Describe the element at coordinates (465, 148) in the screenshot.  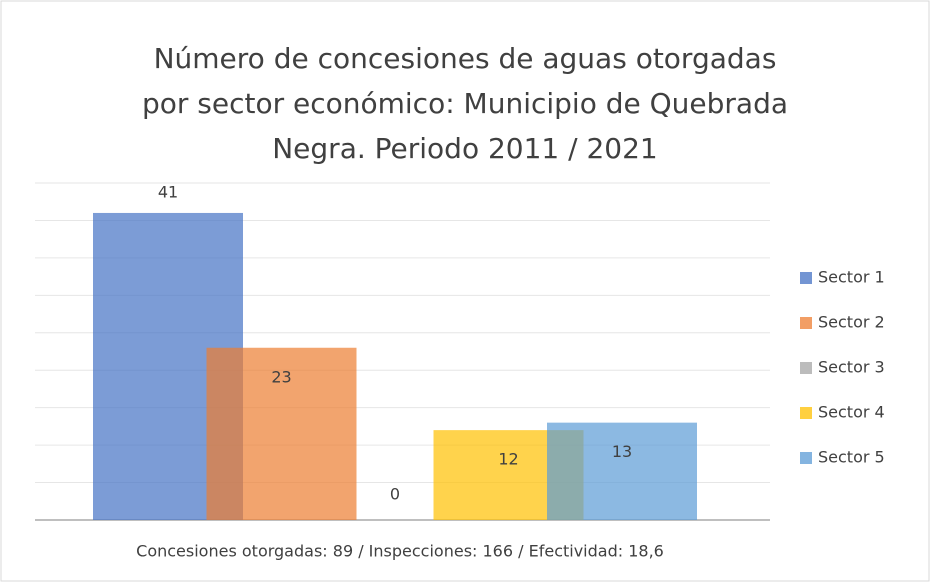
I see `chart-title: Negra. Periodo 2011 / 2021` at that location.